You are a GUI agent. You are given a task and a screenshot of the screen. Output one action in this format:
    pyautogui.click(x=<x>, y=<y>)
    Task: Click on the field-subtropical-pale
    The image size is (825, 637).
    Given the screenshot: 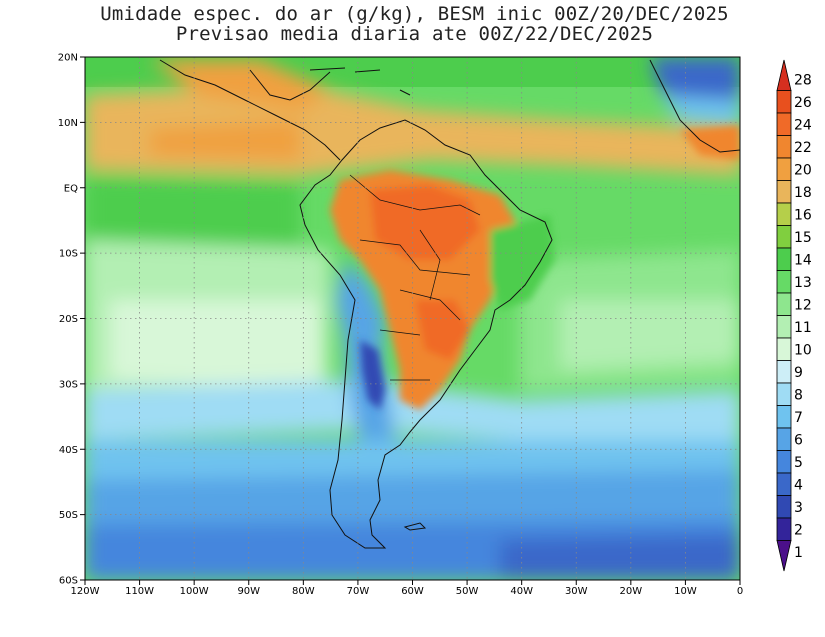 What is the action you would take?
    pyautogui.click(x=215, y=345)
    